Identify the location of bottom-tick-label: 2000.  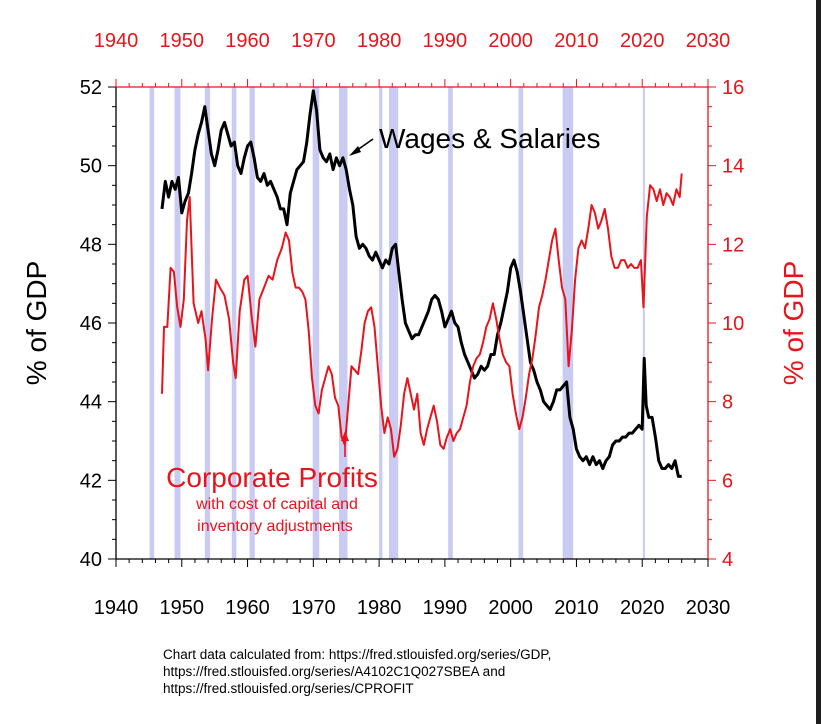
(510, 608).